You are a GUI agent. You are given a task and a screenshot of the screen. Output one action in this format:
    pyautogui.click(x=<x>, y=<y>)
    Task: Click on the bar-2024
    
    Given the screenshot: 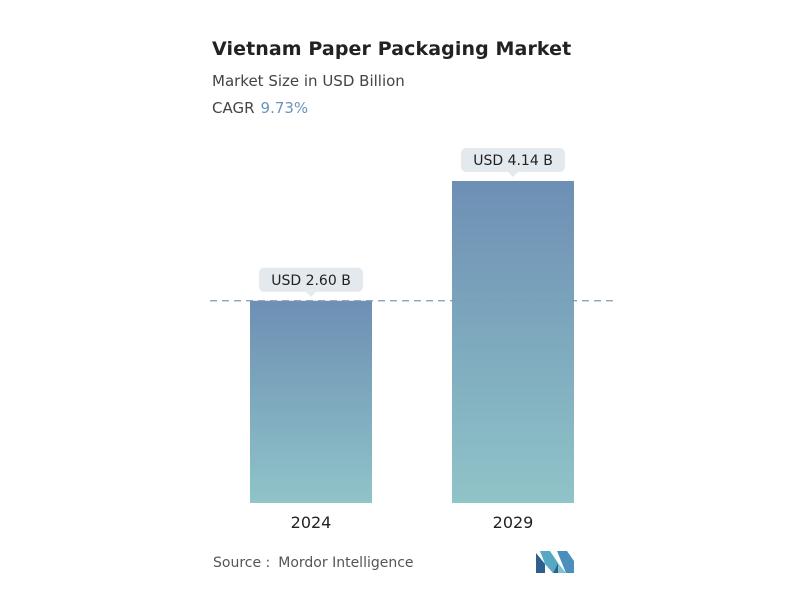 What is the action you would take?
    pyautogui.click(x=311, y=401)
    